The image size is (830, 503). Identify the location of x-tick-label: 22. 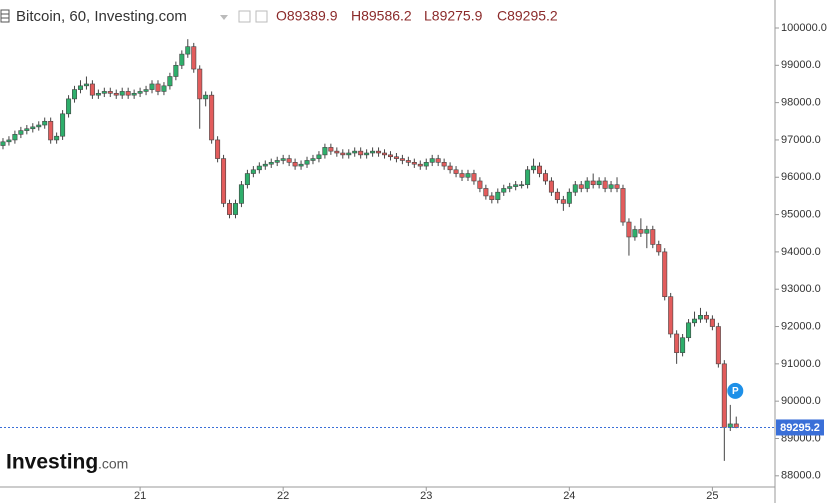
(283, 496).